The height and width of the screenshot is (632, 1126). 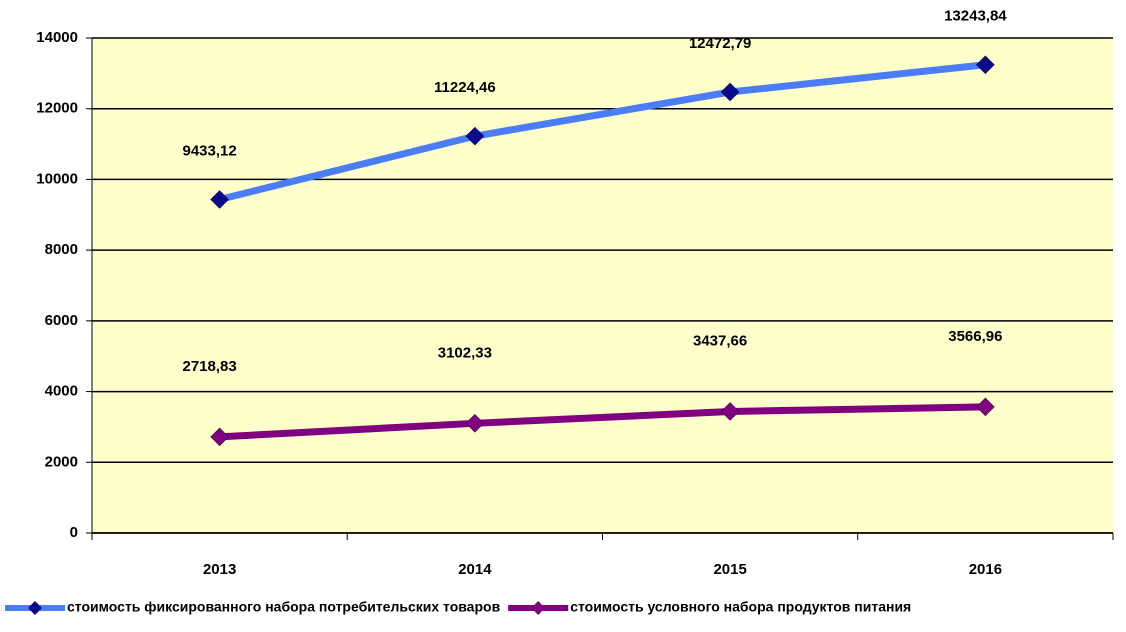 What do you see at coordinates (985, 569) in the screenshot?
I see `x-tick-label: 2016` at bounding box center [985, 569].